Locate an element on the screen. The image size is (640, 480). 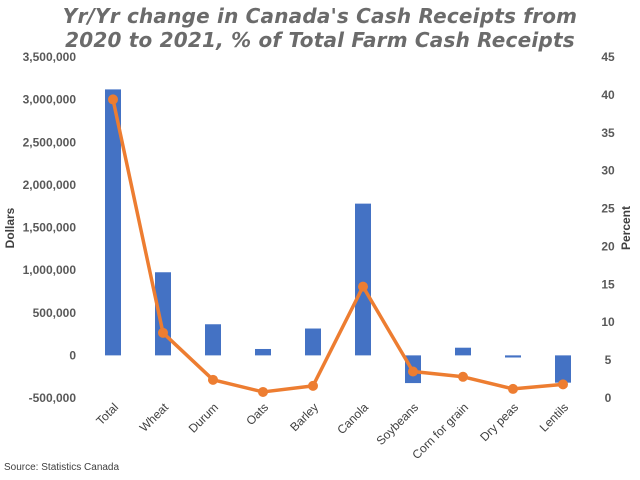
category-label: Barley is located at coordinates (304, 417).